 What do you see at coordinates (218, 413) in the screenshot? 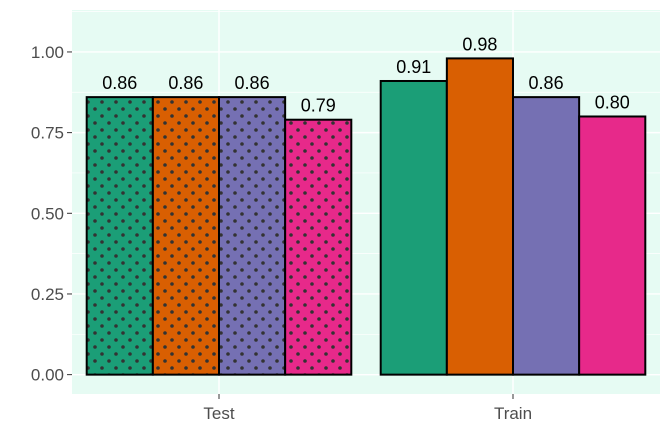
I see `x-tick-label: Test` at bounding box center [218, 413].